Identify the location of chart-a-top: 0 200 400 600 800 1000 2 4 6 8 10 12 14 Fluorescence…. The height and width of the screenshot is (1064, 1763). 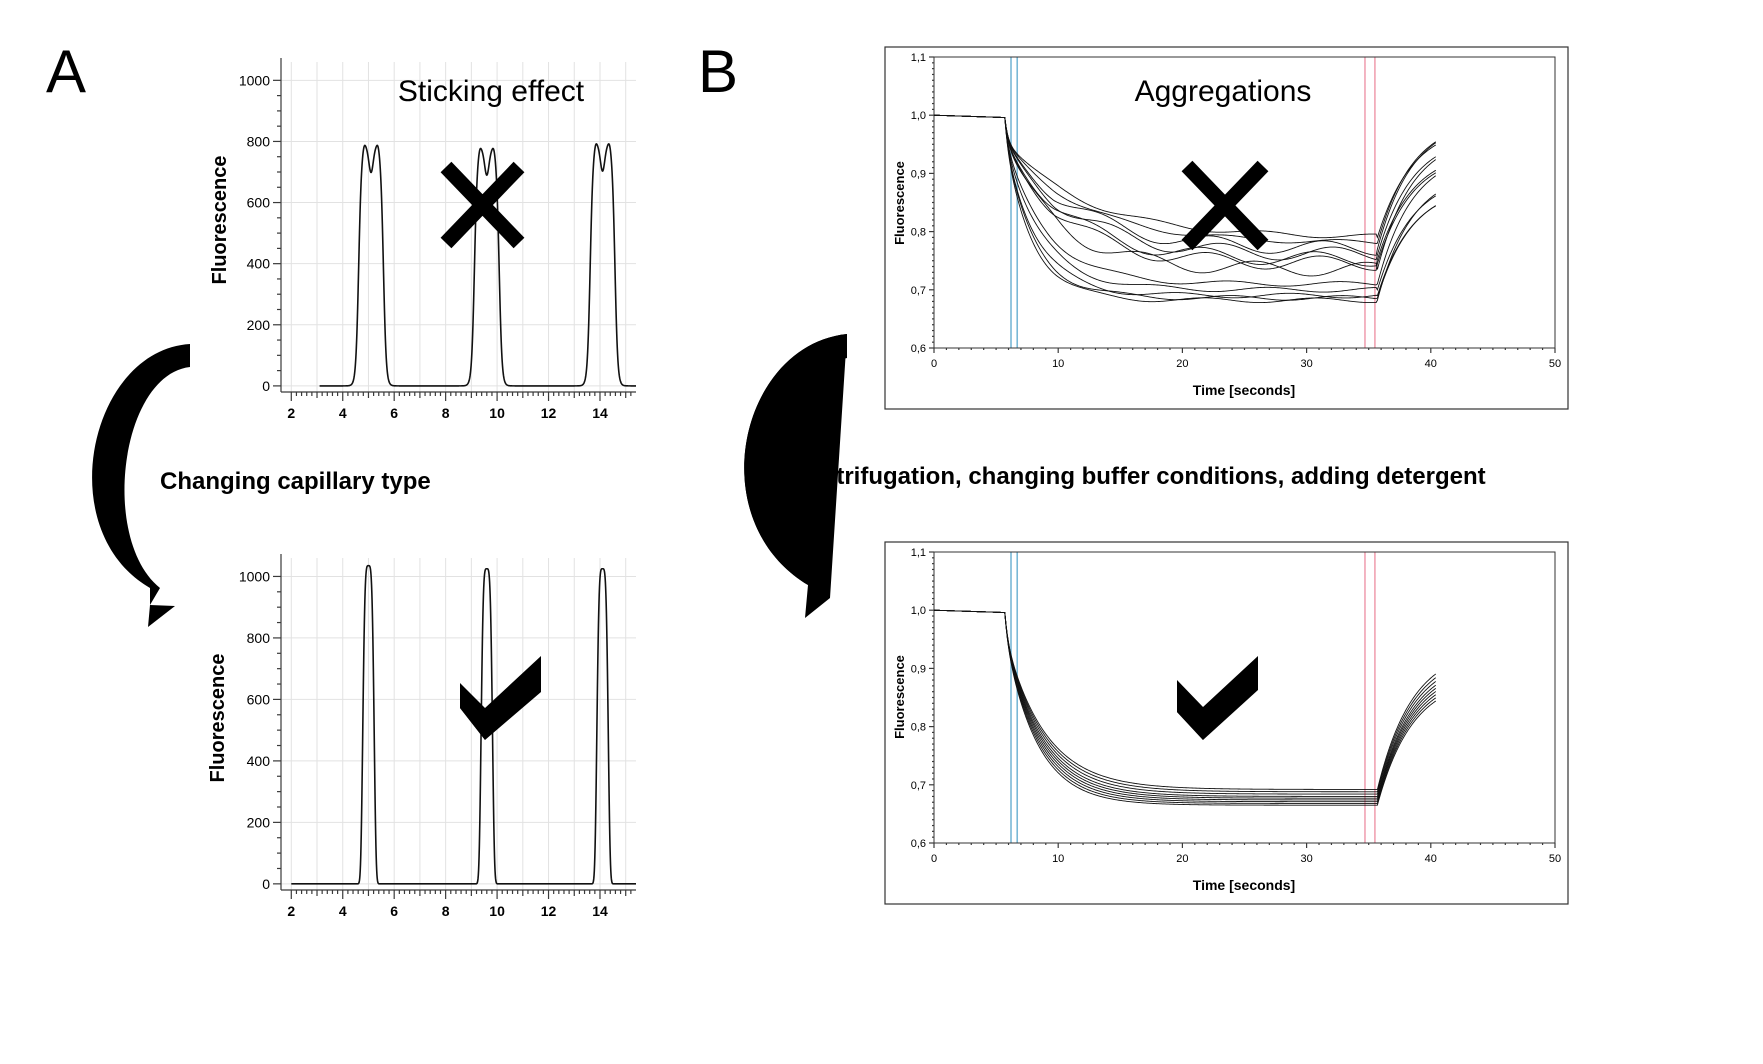
(422, 239).